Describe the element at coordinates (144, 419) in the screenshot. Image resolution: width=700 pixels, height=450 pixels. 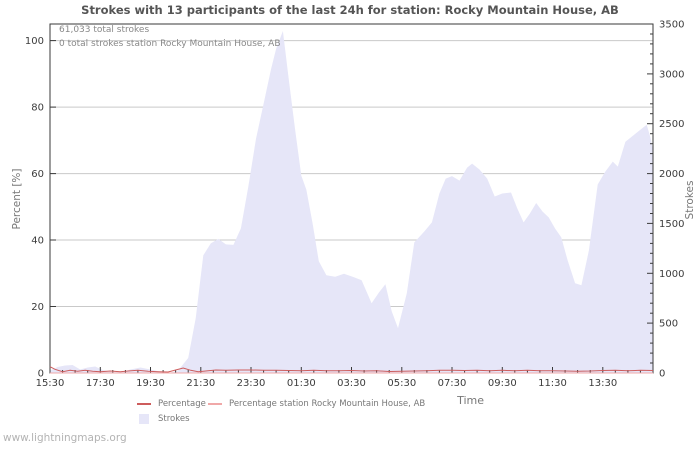
I see `strokes-area-swatch` at that location.